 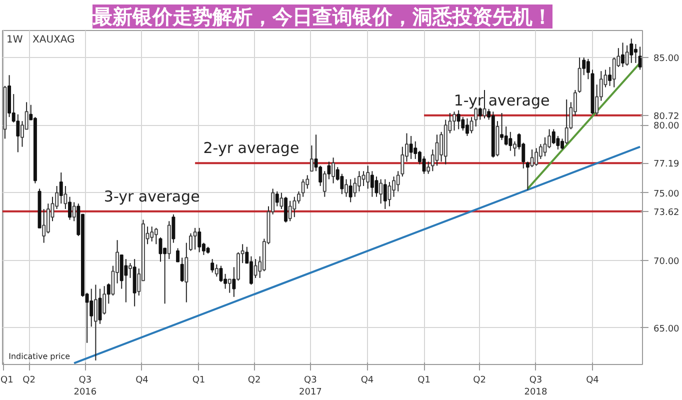 I want to click on x-tick-label: Q3 2017, so click(x=310, y=387).